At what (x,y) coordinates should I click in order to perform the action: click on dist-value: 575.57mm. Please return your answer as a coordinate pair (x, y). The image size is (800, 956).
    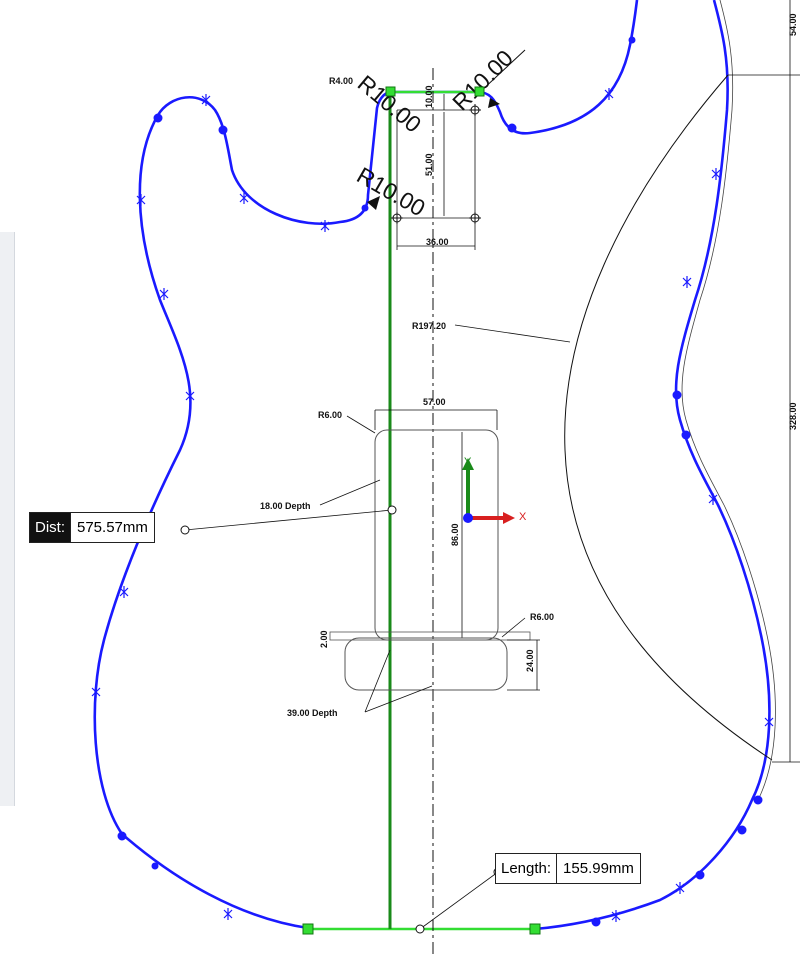
    Looking at the image, I should click on (112, 527).